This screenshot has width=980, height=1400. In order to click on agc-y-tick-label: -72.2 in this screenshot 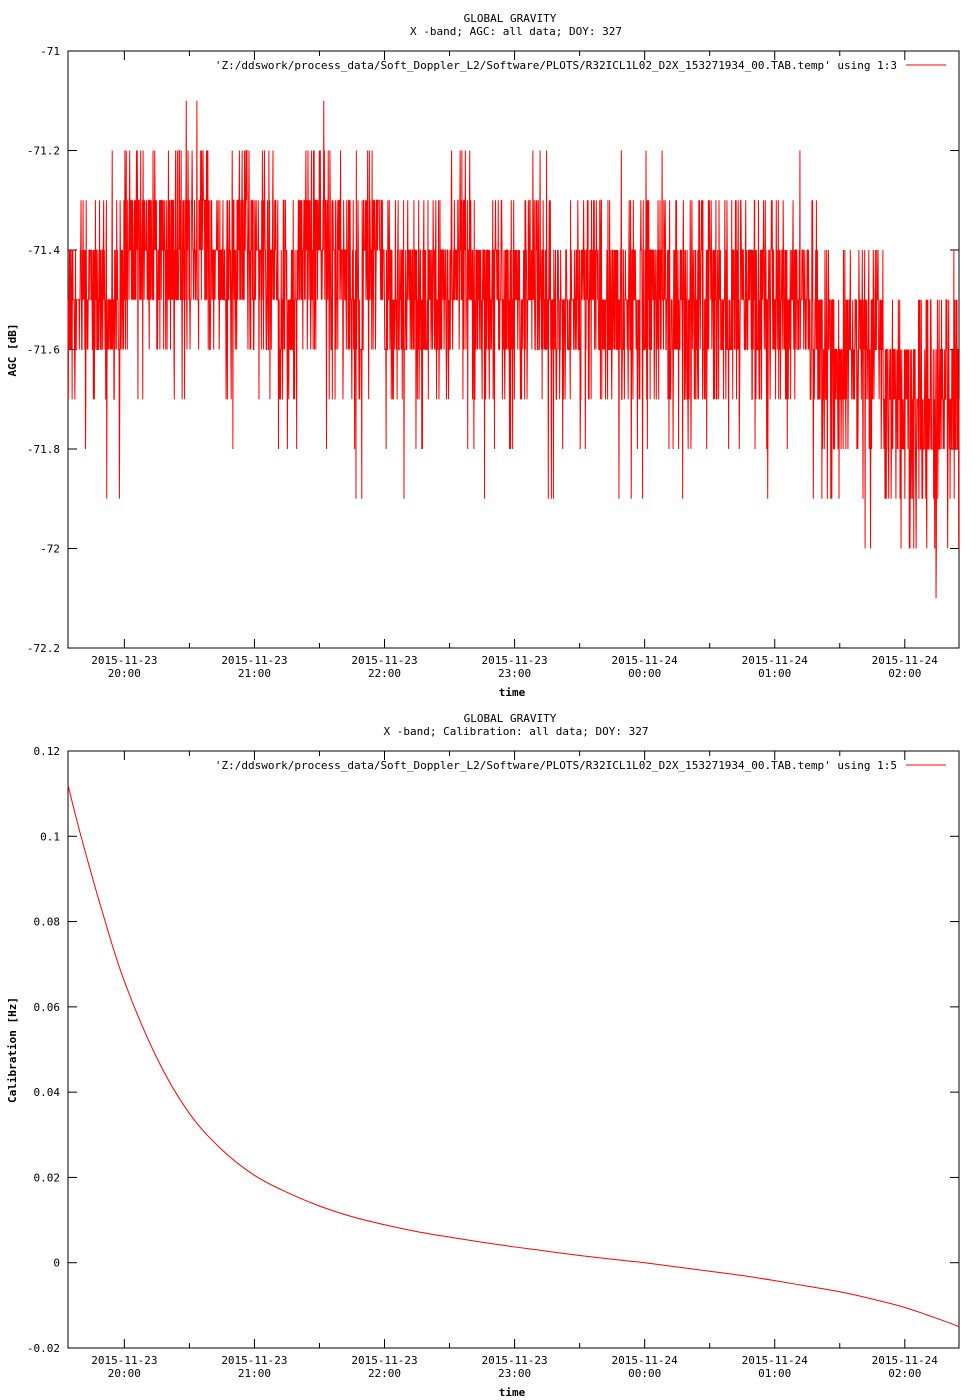, I will do `click(43, 648)`.